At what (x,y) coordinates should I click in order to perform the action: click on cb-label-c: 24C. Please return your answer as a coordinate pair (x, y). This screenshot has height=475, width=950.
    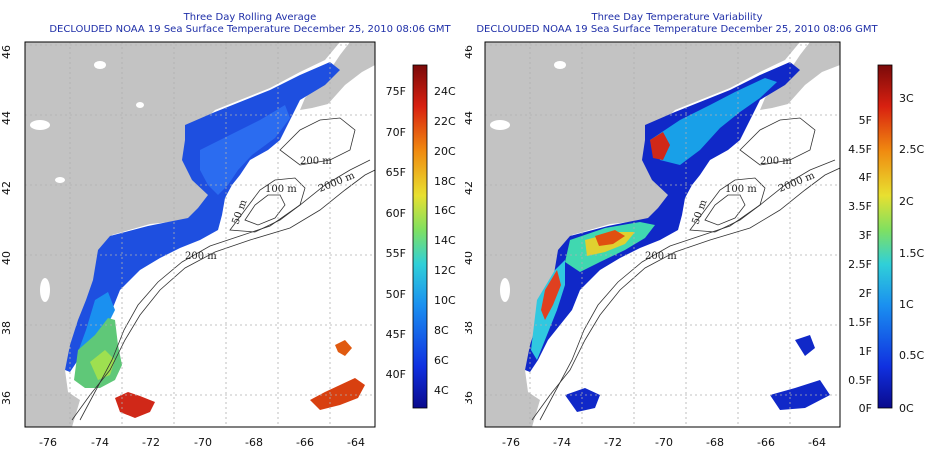
    Looking at the image, I should click on (445, 91).